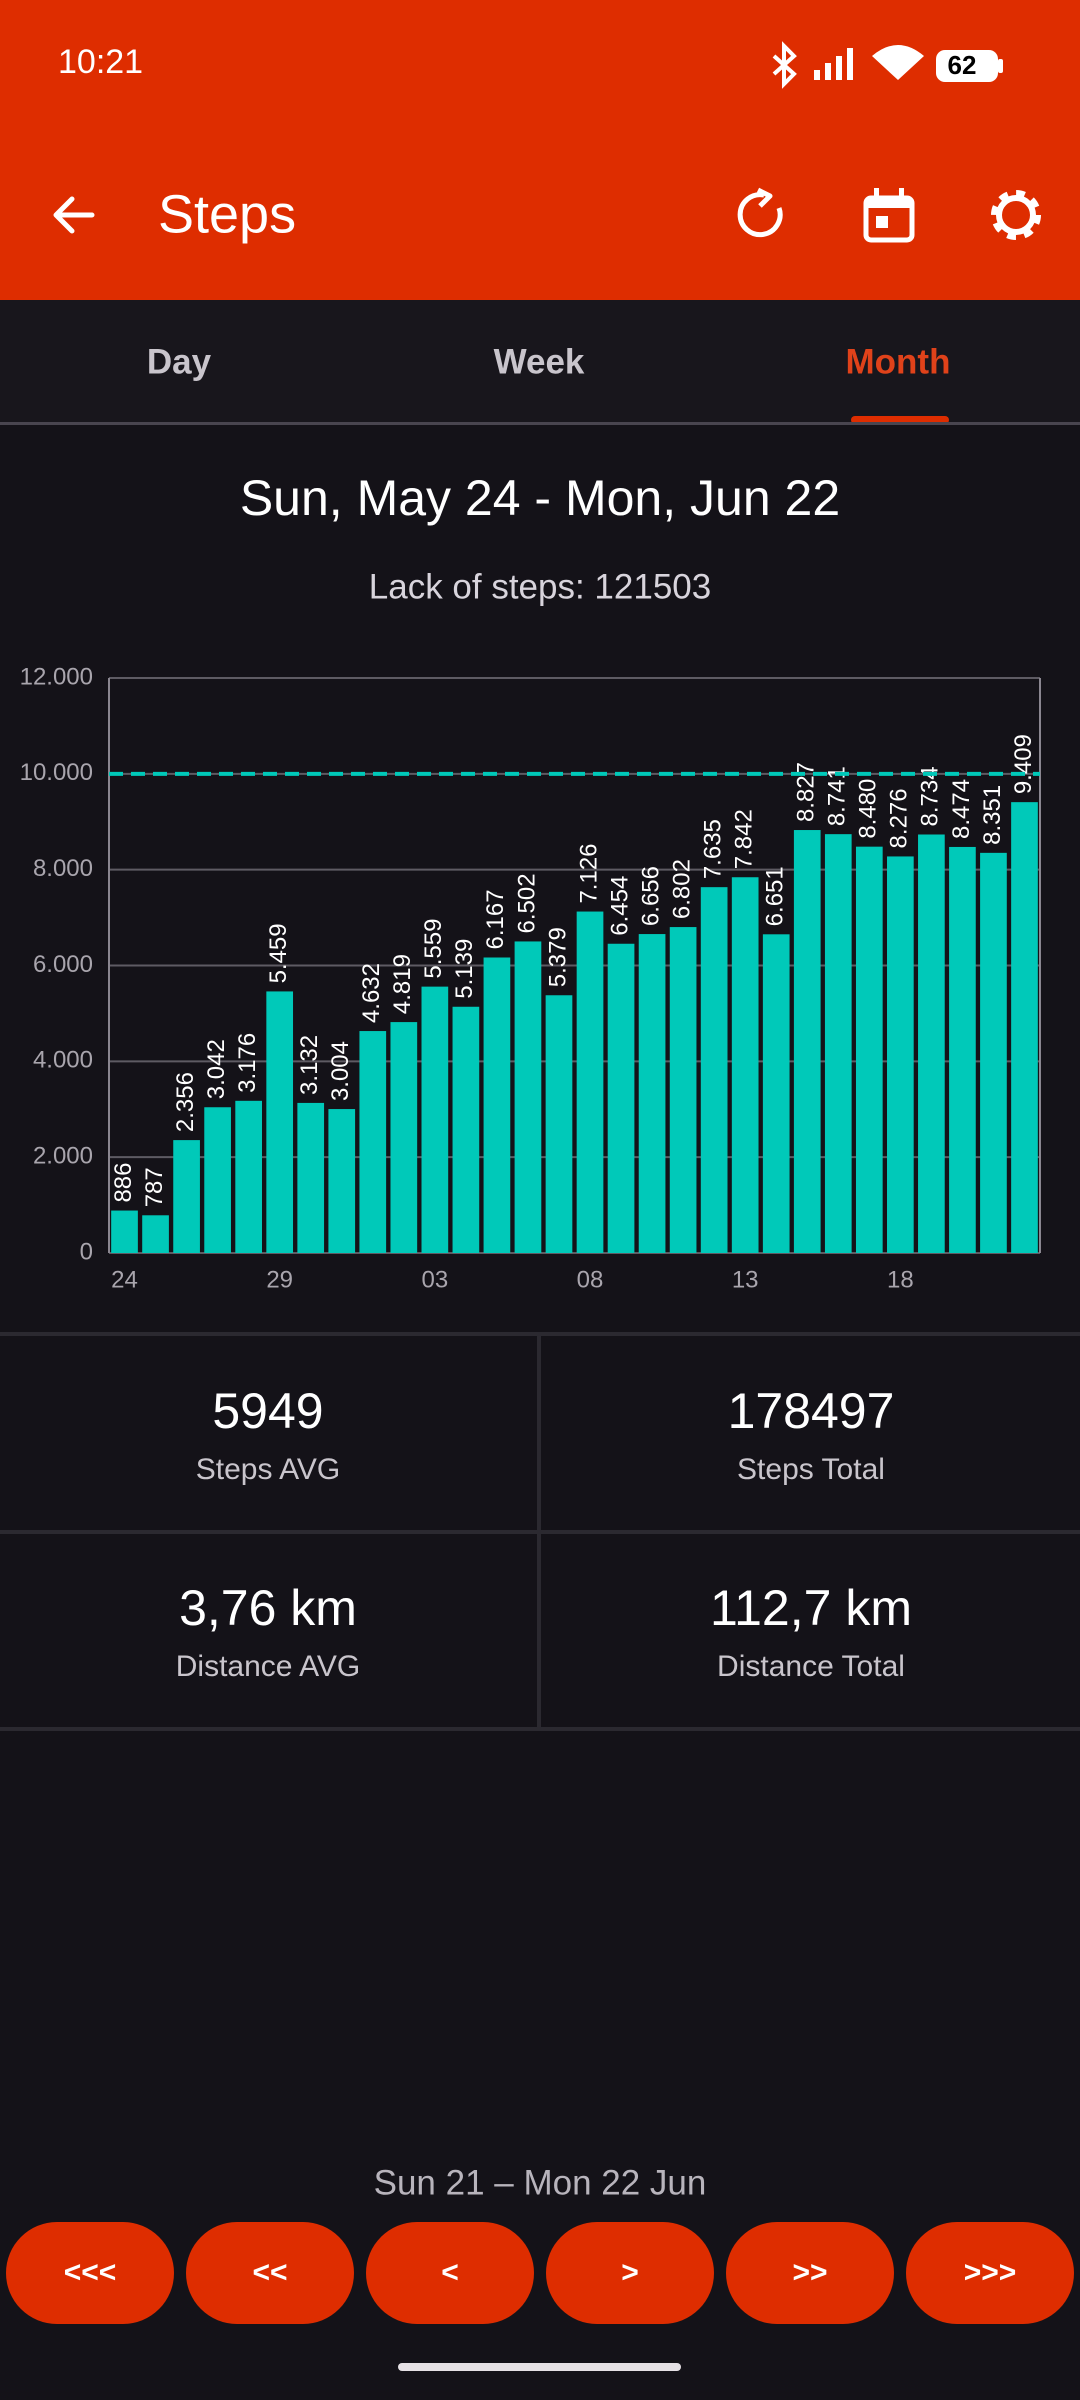 Image resolution: width=1080 pixels, height=2400 pixels. What do you see at coordinates (268, 1608) in the screenshot?
I see `stat-value: 3,76 km` at bounding box center [268, 1608].